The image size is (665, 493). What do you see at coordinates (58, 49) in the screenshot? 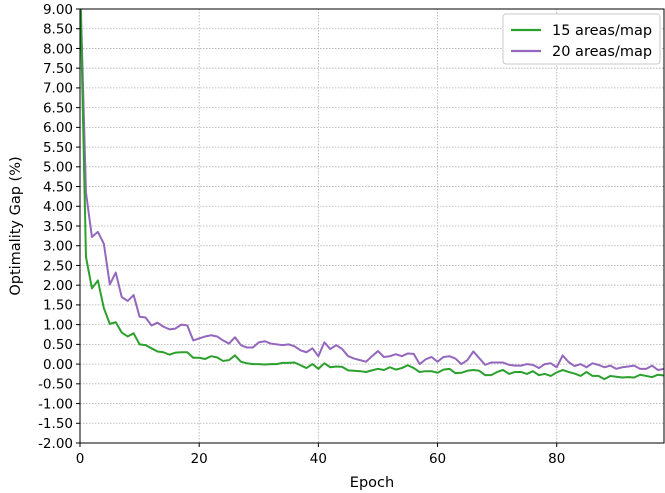
I see `y-tick-label: 8.00` at bounding box center [58, 49].